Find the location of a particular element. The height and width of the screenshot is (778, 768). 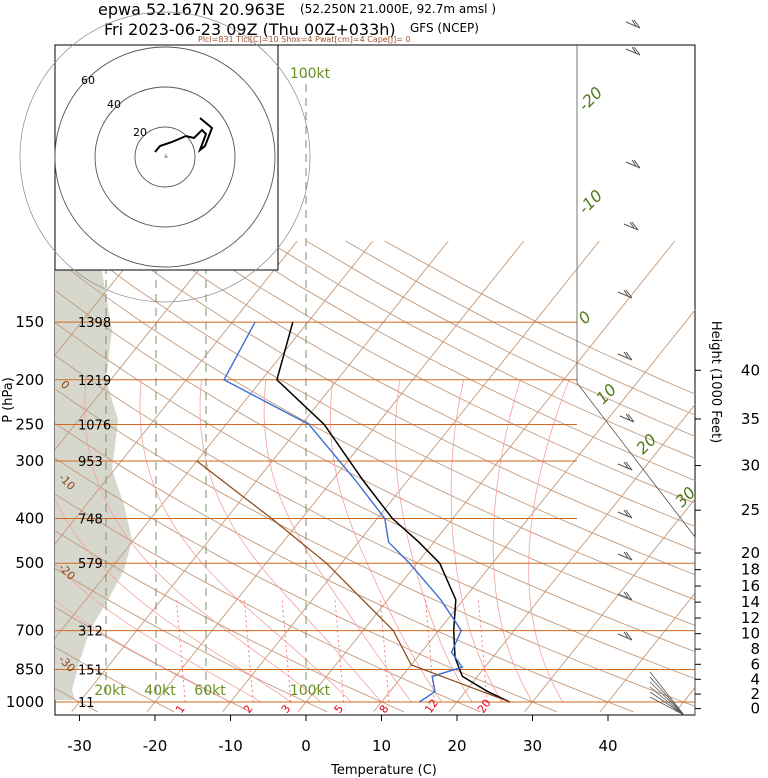

height-tick-label: 30 is located at coordinates (750, 466).